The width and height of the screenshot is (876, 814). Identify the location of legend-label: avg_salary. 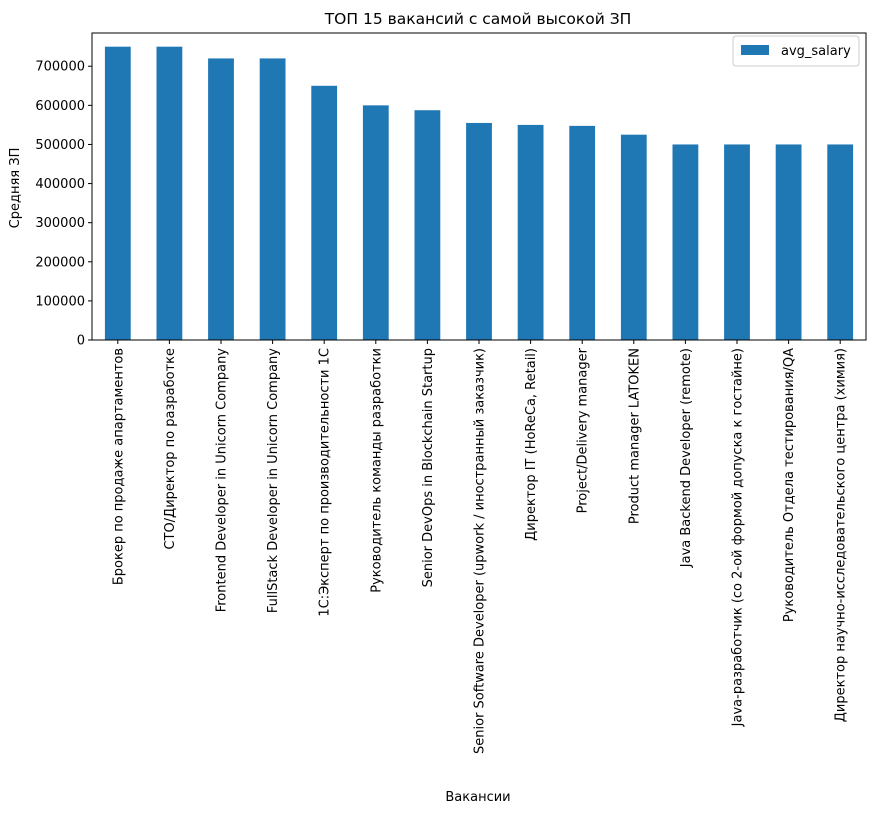
(816, 51).